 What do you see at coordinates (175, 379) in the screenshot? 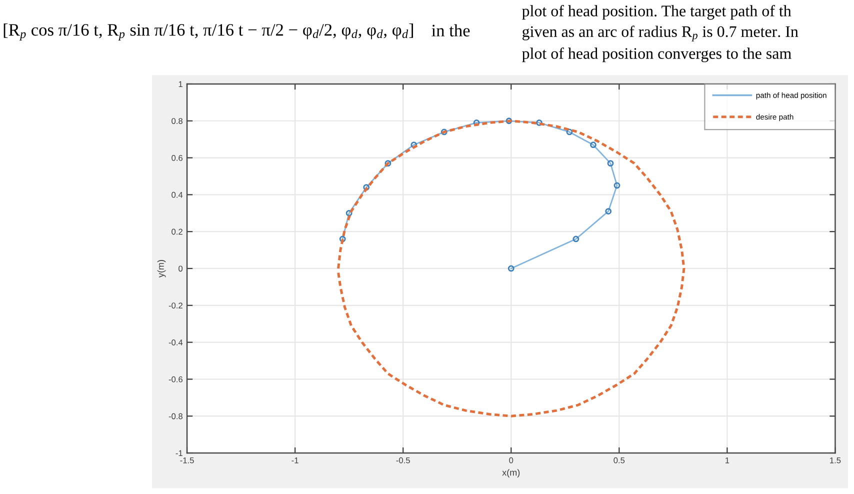
I see `y-tick-label: -0.6` at bounding box center [175, 379].